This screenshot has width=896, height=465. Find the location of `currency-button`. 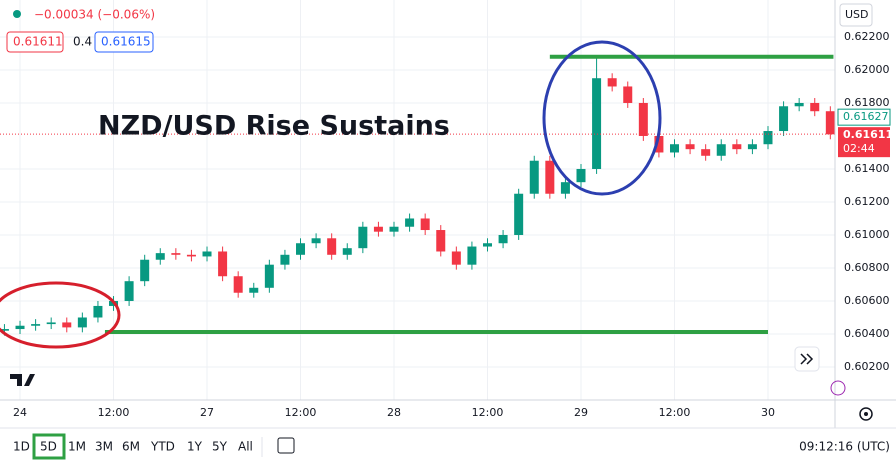

currency-button is located at coordinates (856, 15).